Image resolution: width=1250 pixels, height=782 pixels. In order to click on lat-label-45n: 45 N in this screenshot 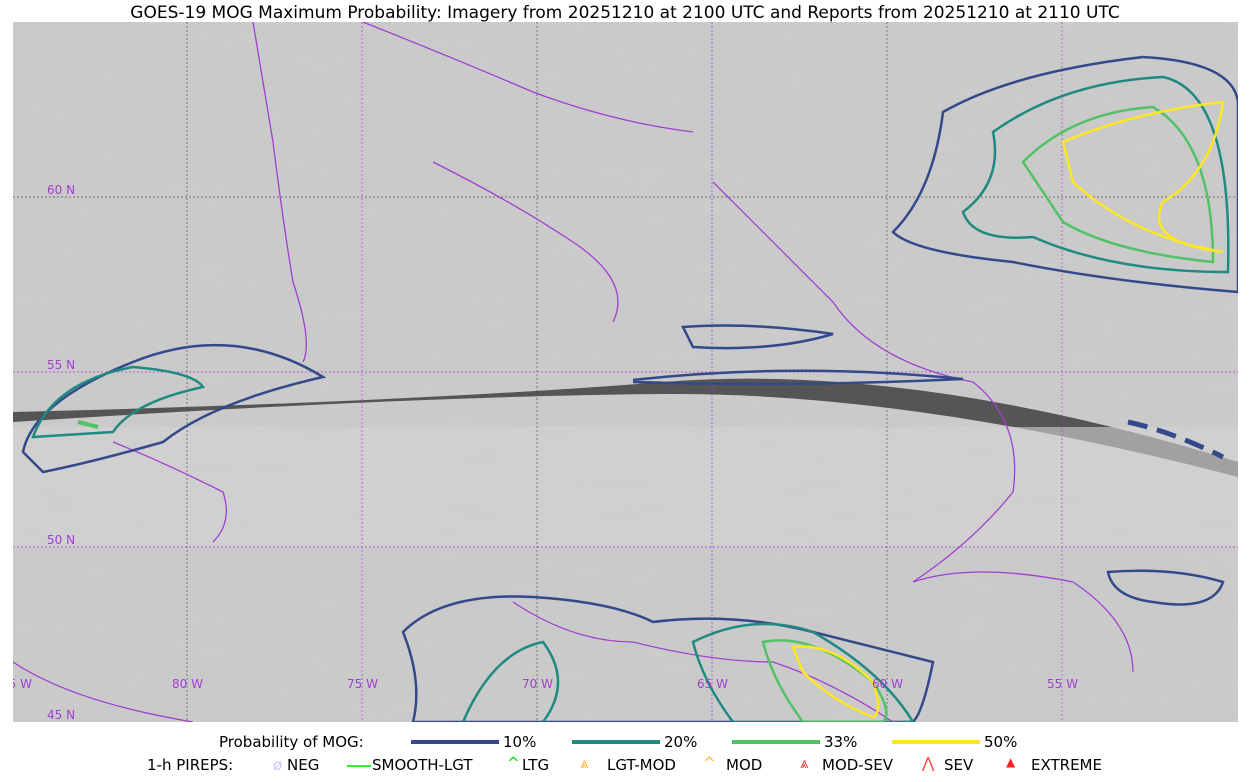, I will do `click(61, 715)`.